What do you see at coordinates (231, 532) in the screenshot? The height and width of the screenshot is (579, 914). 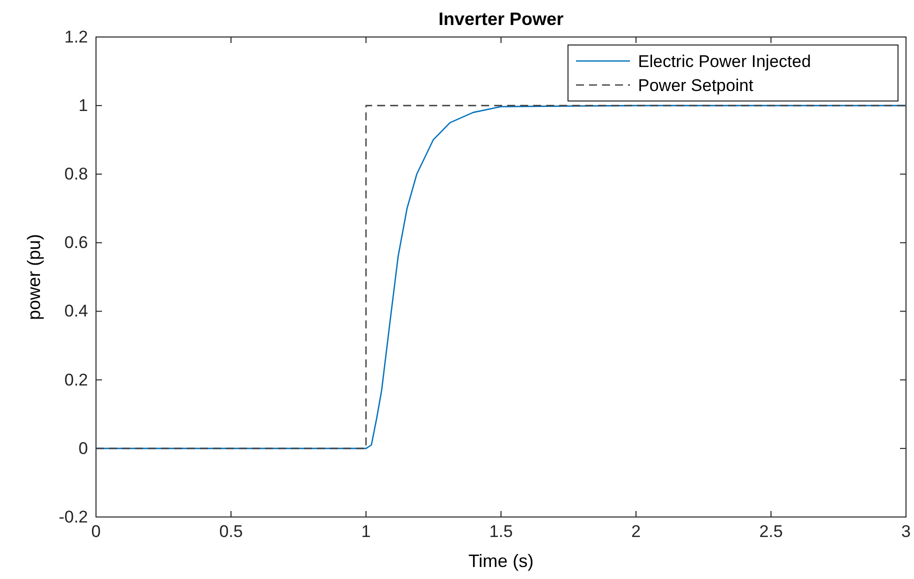 I see `x-tick-label: 0.5` at bounding box center [231, 532].